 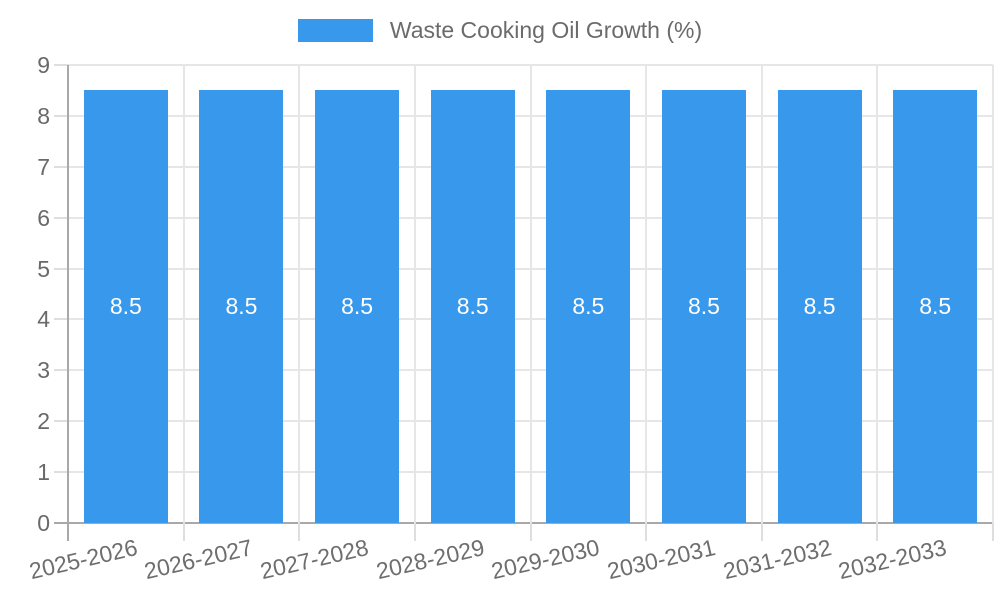 What do you see at coordinates (893, 559) in the screenshot?
I see `x-tick-label: 2032-2033` at bounding box center [893, 559].